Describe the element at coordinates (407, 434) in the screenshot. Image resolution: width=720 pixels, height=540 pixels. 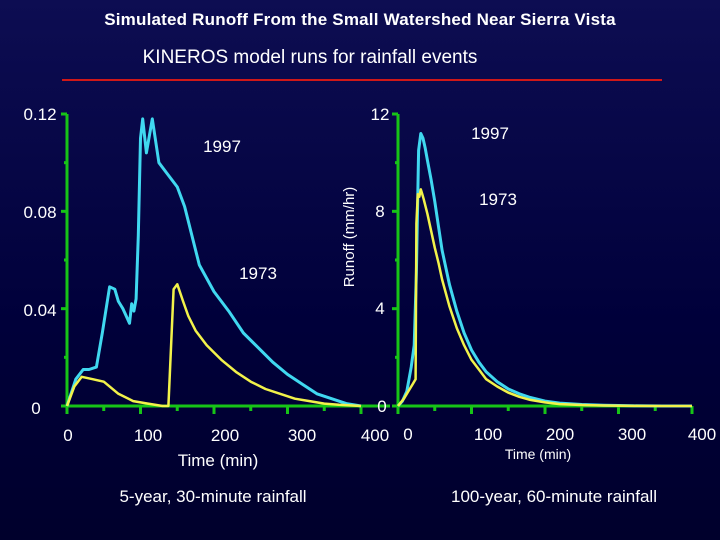
I see `right-x-tick-label-0: 0` at that location.